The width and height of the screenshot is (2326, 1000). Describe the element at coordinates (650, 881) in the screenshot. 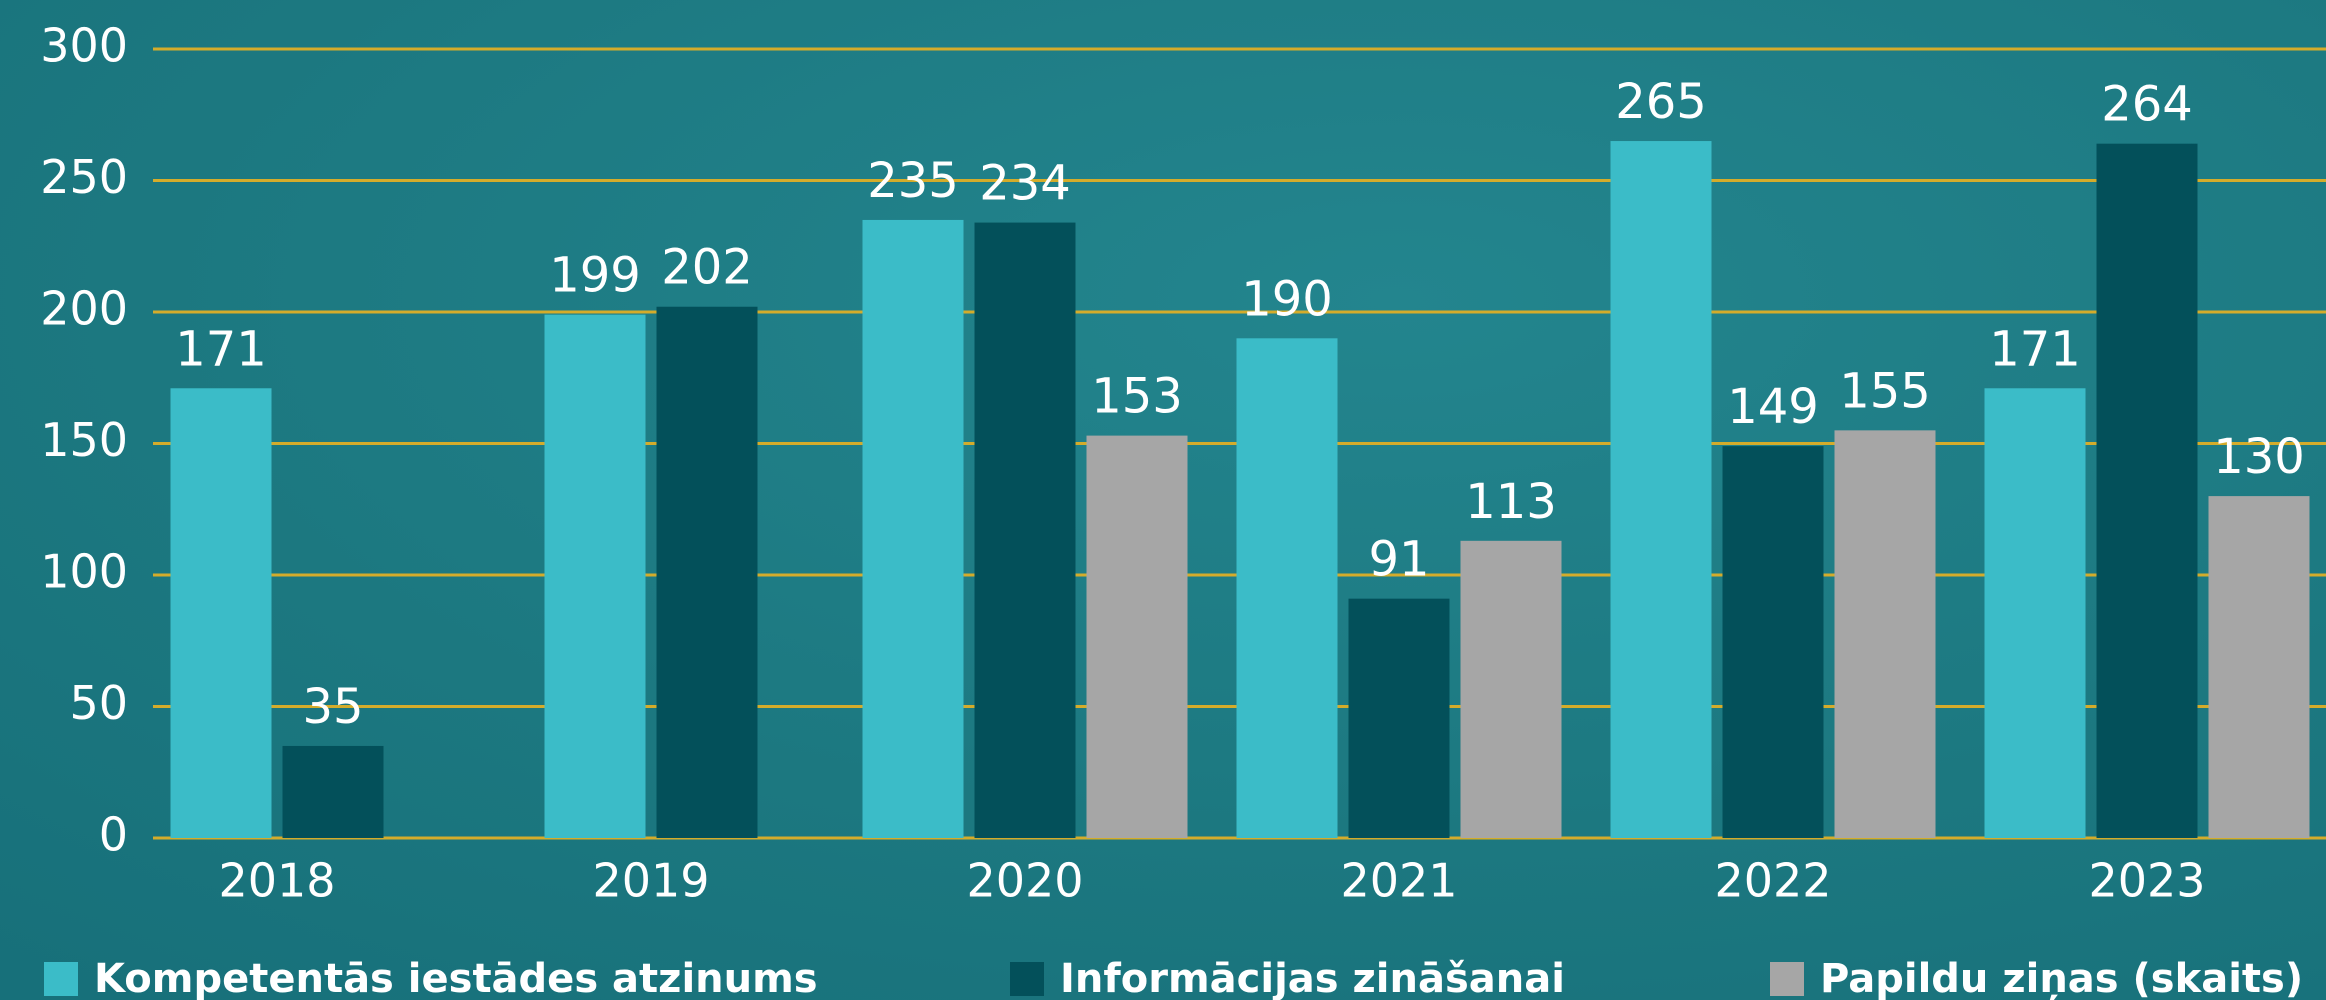

I see `x-tick-label: 2019` at that location.